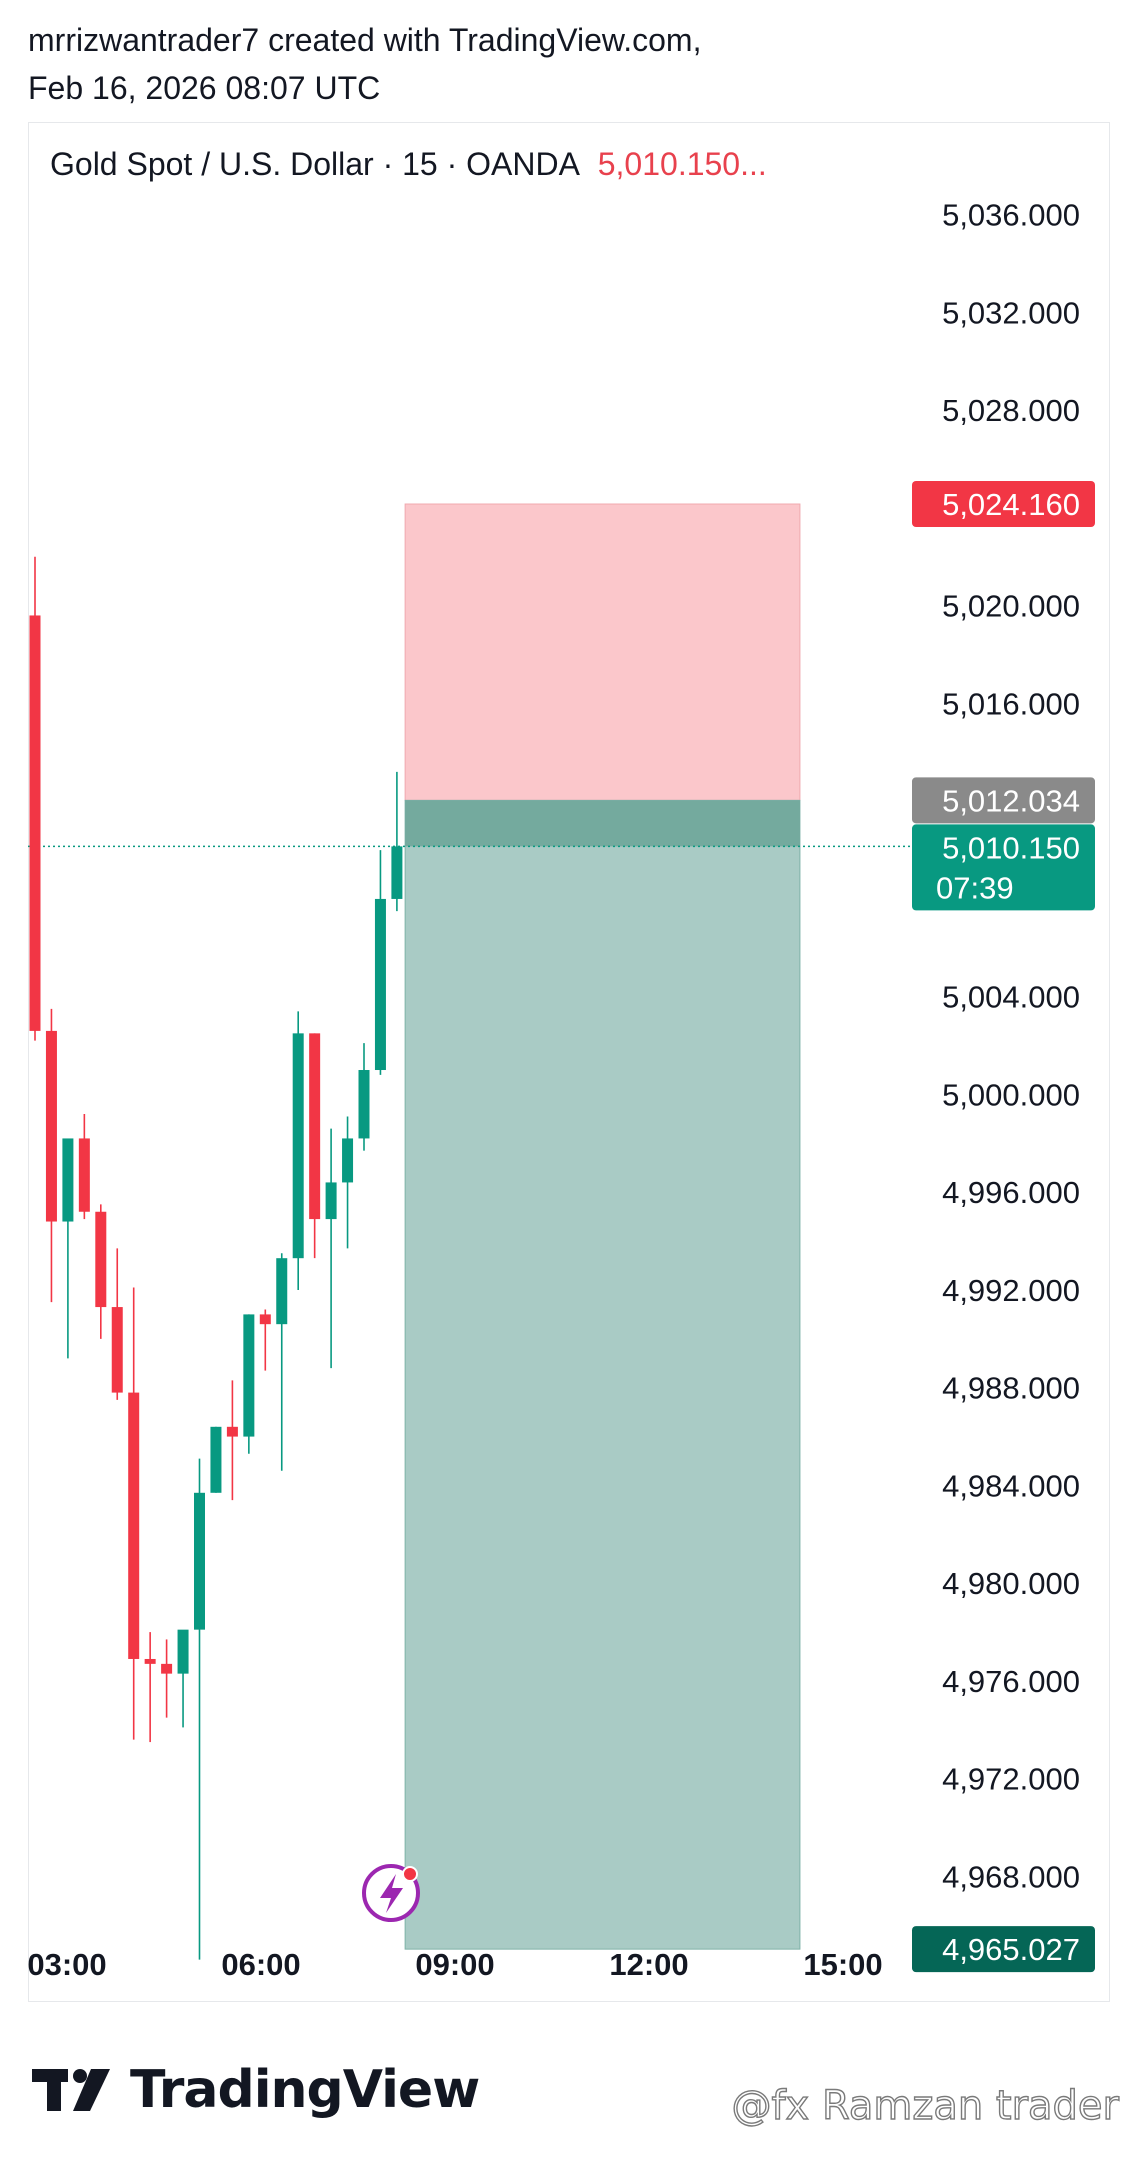 Image resolution: width=1137 pixels, height=2165 pixels. I want to click on target-price-badge-value: 4,965.027, so click(1011, 1949).